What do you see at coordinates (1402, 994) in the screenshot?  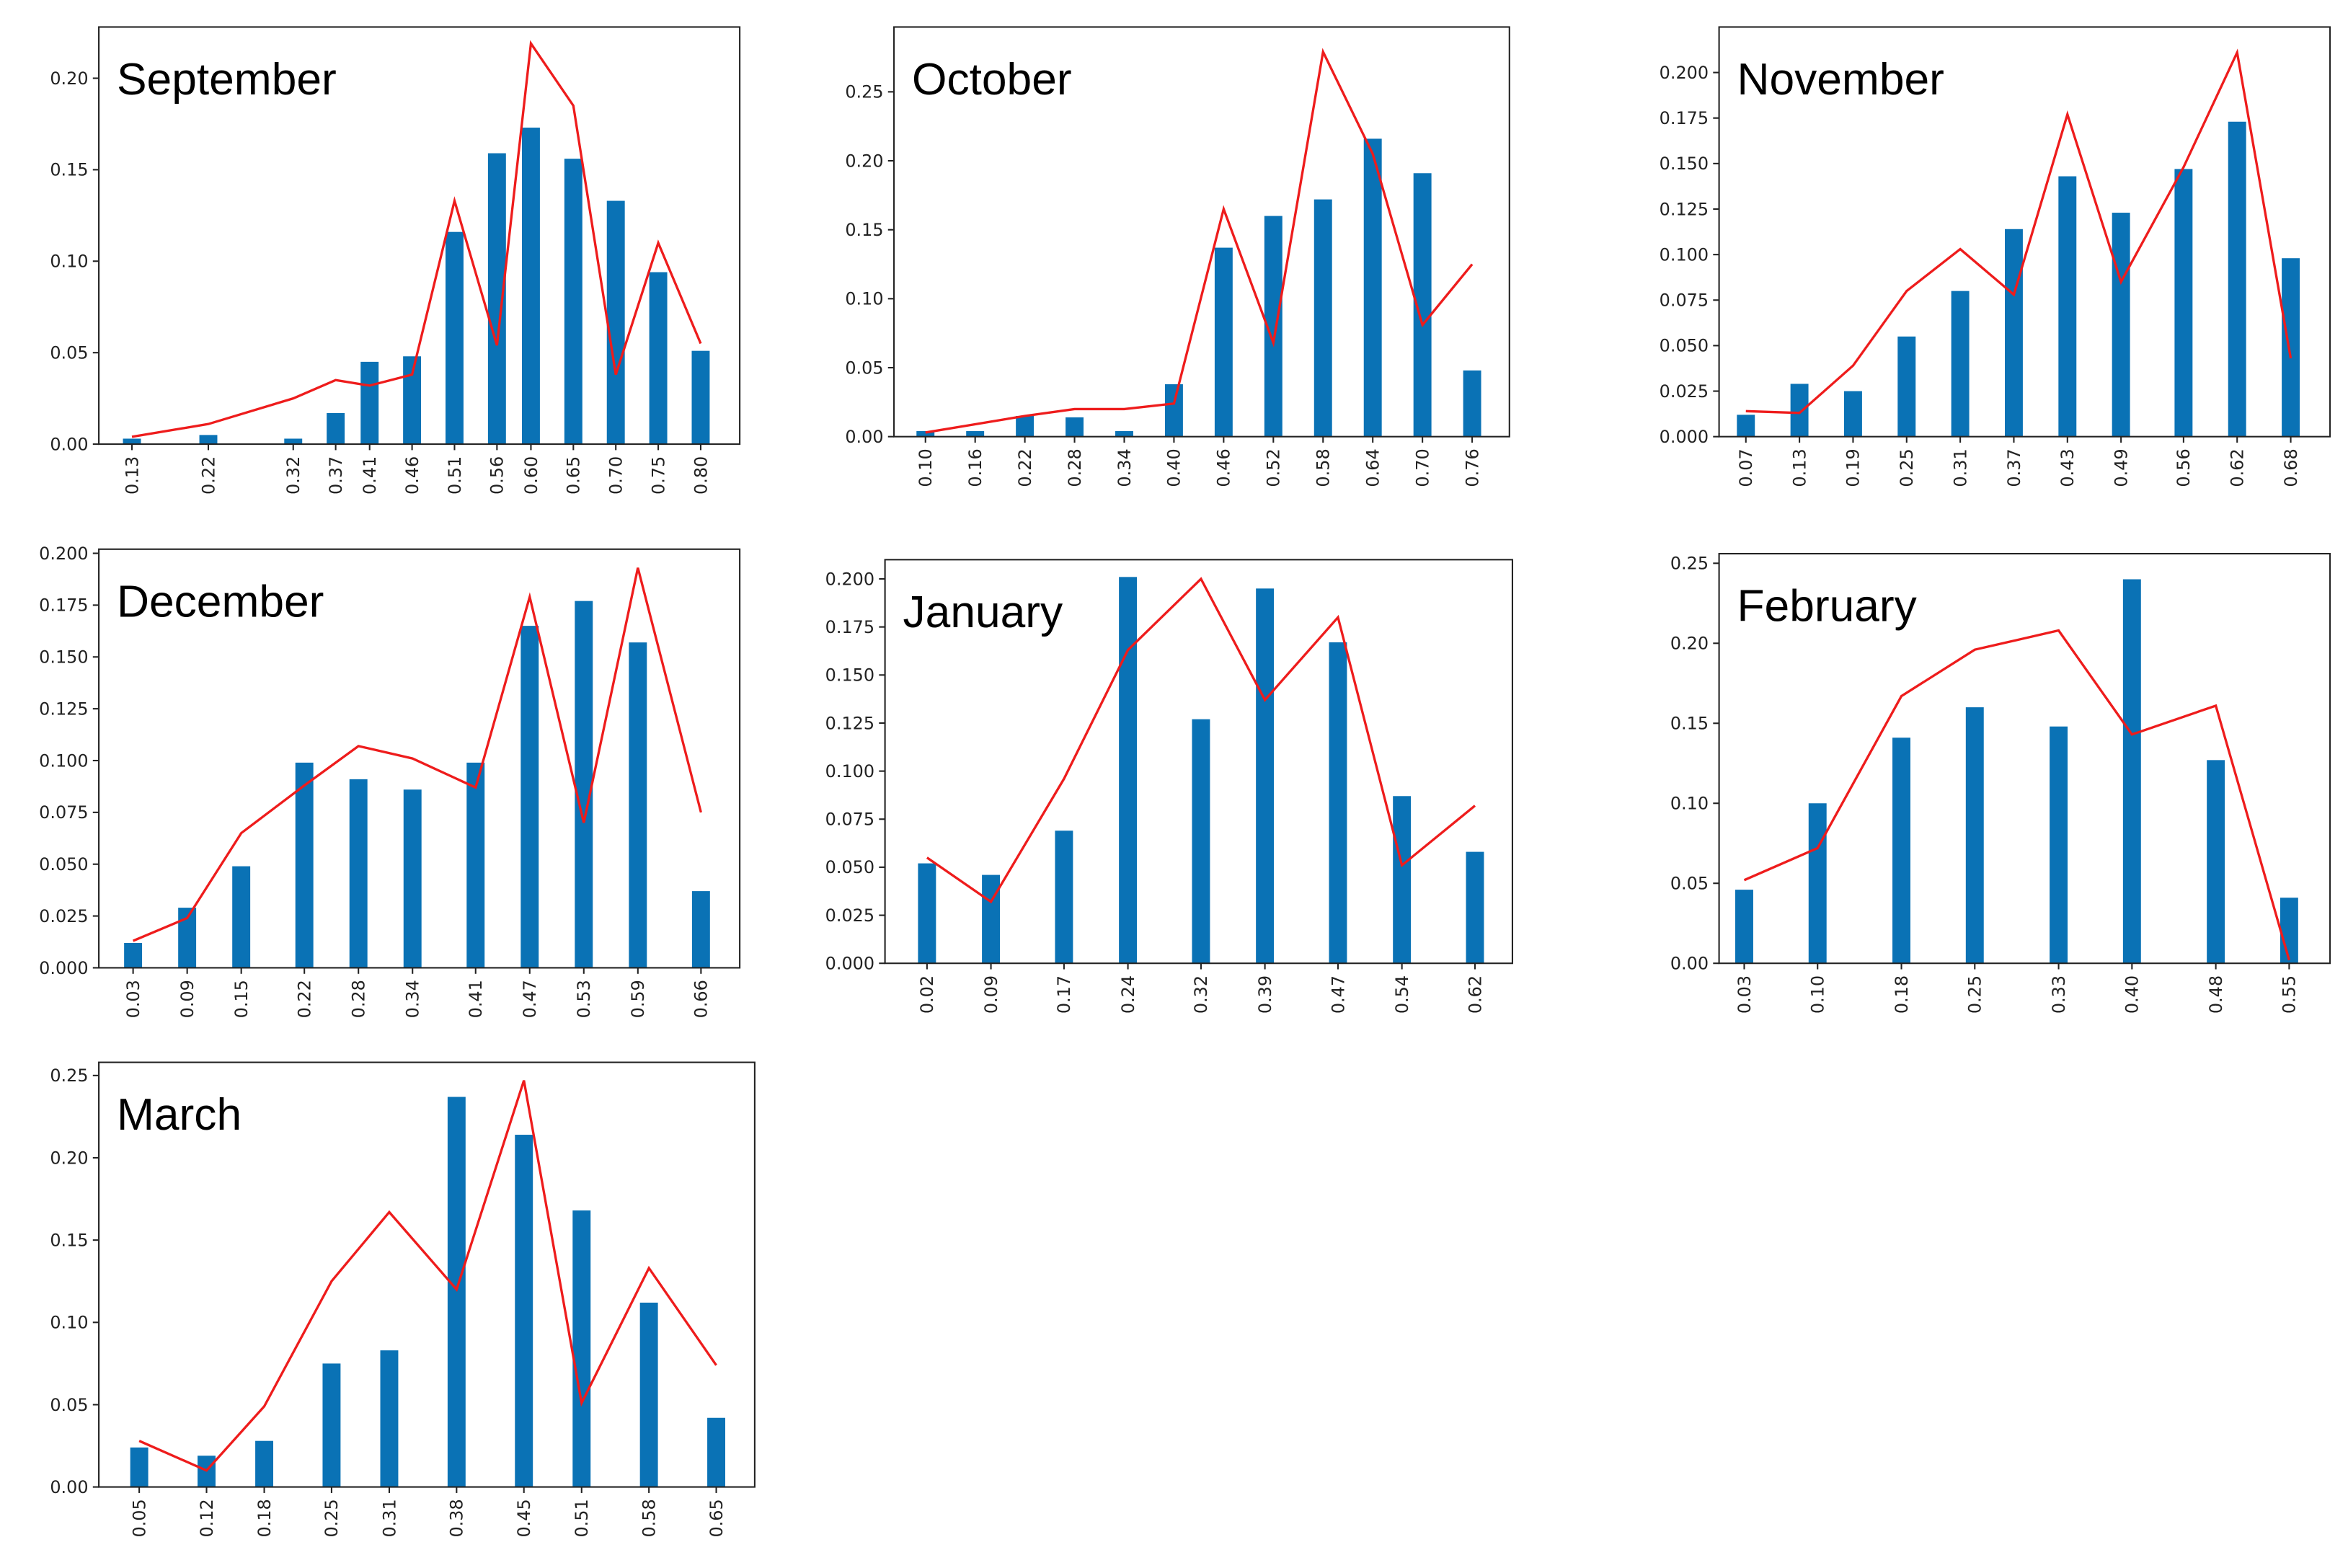 I see `x-tick-label: 0.54` at bounding box center [1402, 994].